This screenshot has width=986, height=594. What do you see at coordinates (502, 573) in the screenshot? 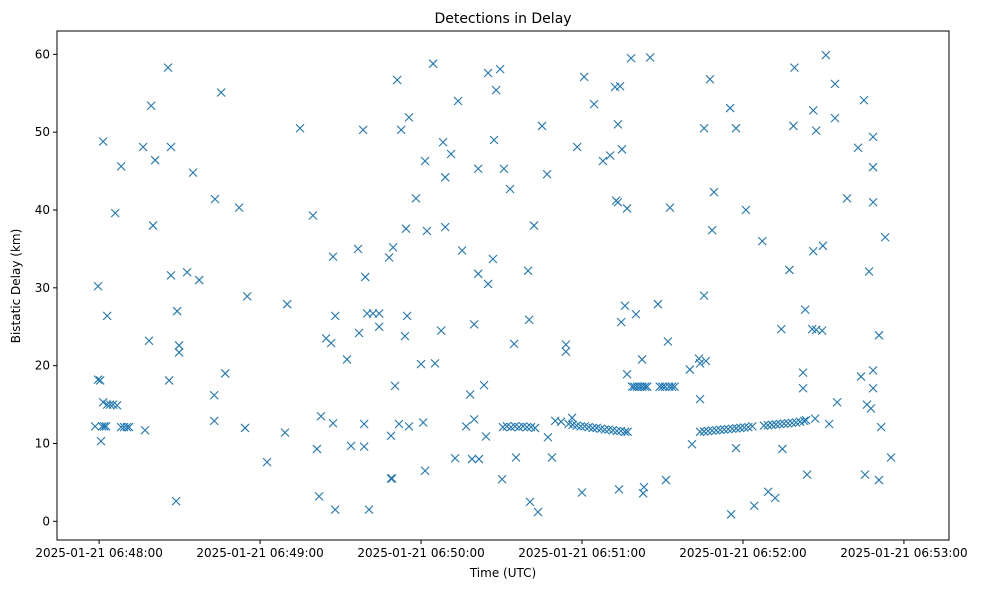
I see `x-axis-label: Time (UTC)` at bounding box center [502, 573].